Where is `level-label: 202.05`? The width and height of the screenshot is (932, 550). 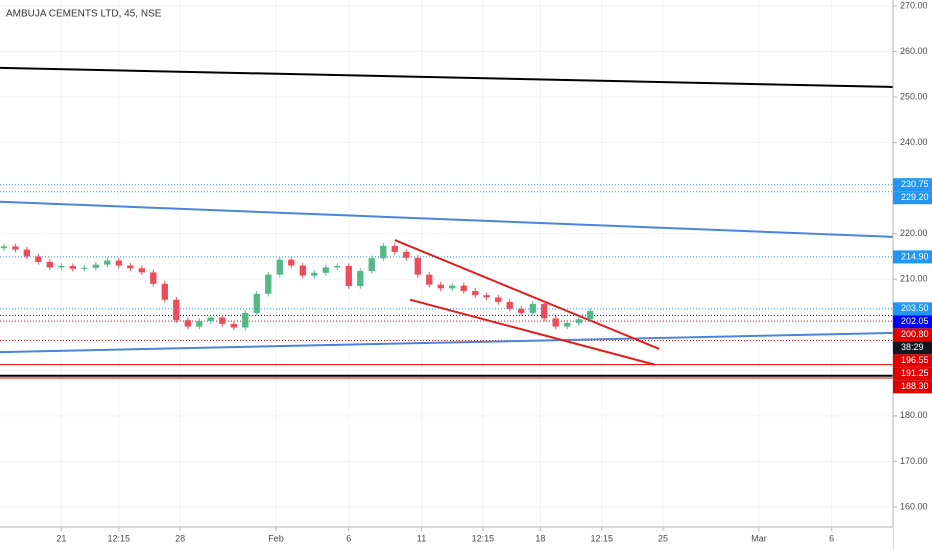 level-label: 202.05 is located at coordinates (915, 321).